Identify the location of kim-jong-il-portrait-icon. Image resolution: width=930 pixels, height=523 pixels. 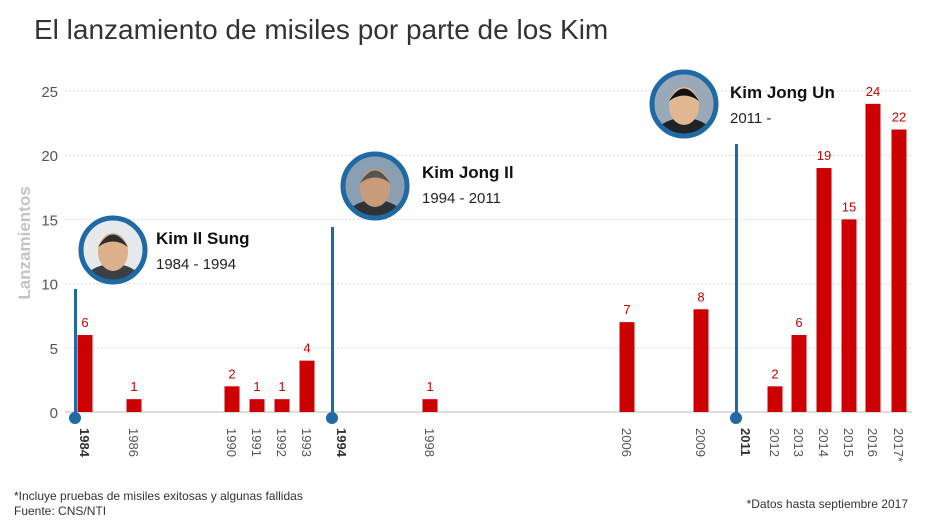
(375, 186).